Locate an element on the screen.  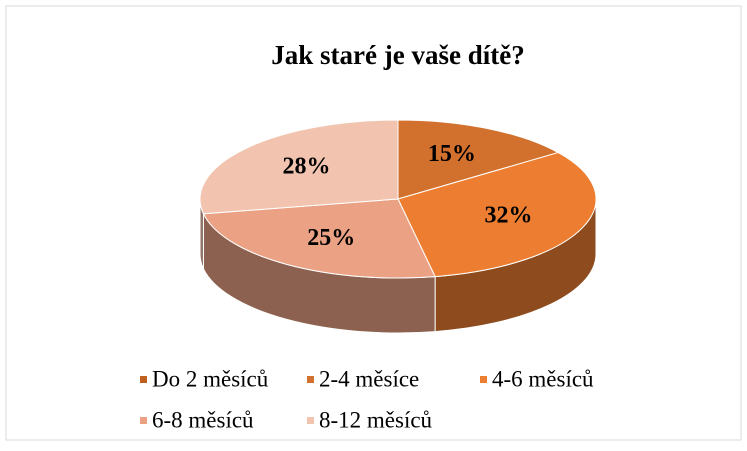
data-label: 25% is located at coordinates (331, 238).